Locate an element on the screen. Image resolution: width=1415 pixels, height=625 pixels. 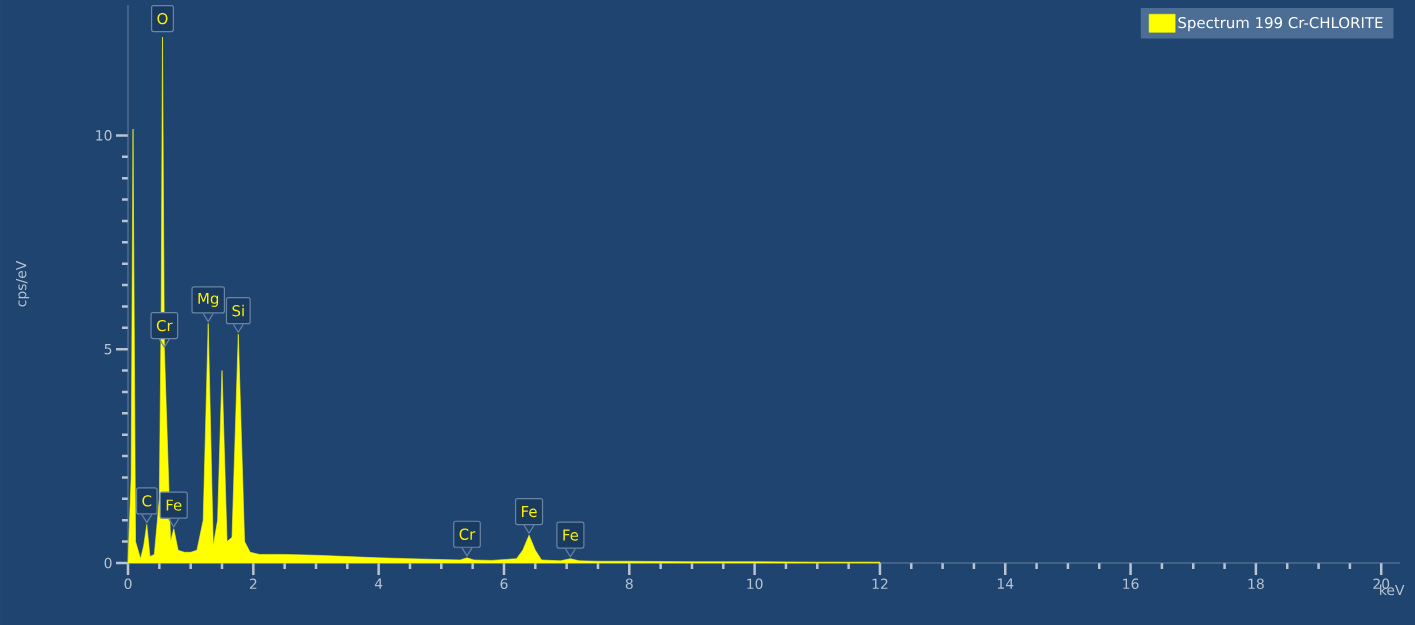
x-tick-label: 12 is located at coordinates (880, 583).